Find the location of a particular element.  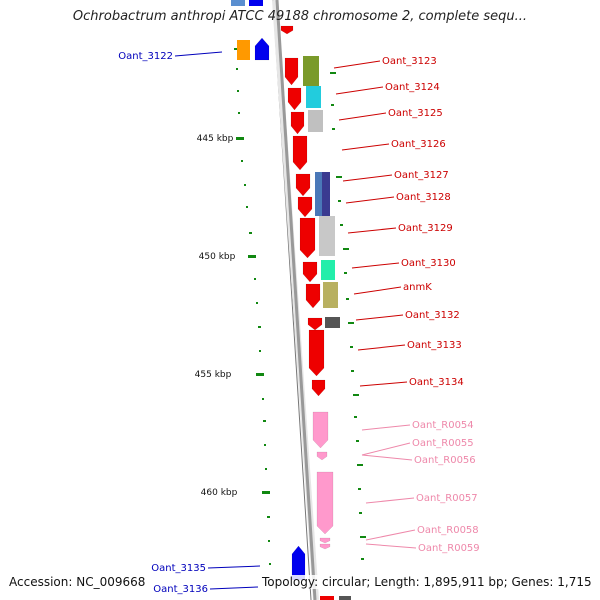

gene-label-oant-3134: Oant_3134 is located at coordinates (436, 382).